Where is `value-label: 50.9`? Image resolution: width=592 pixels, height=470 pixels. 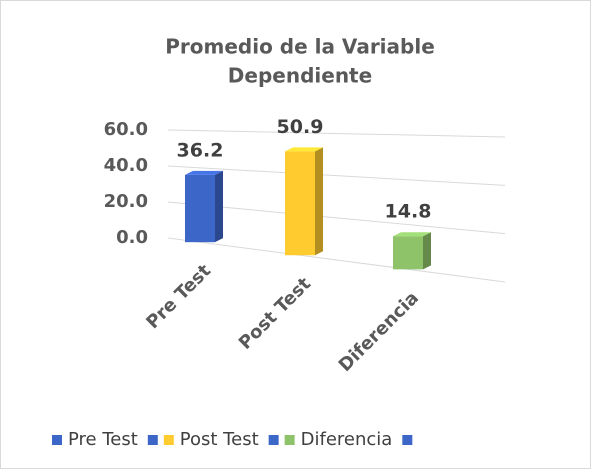
value-label: 50.9 is located at coordinates (300, 127).